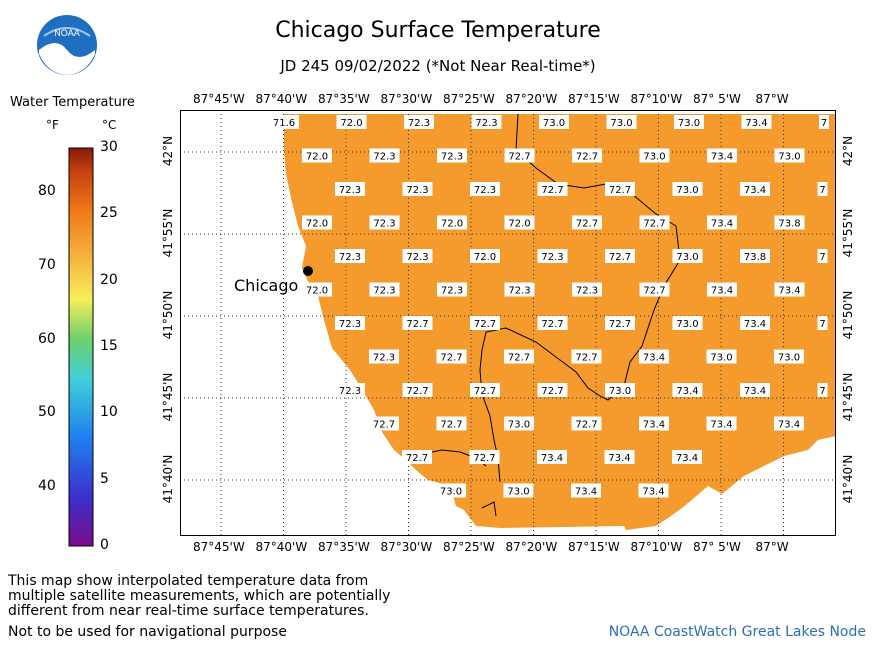 The image size is (876, 648). I want to click on latitude-label: 42°N, so click(168, 151).